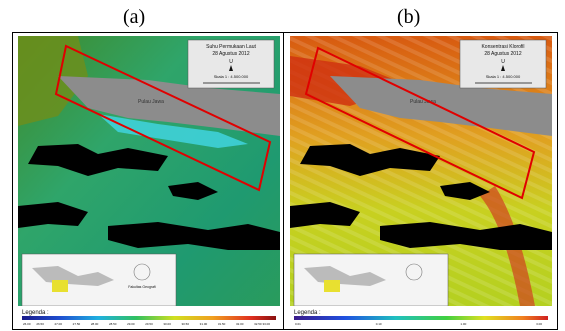 This screenshot has height=331, width=565. What do you see at coordinates (40, 324) in the screenshot?
I see `legend-tick-label: 26.50` at bounding box center [40, 324].